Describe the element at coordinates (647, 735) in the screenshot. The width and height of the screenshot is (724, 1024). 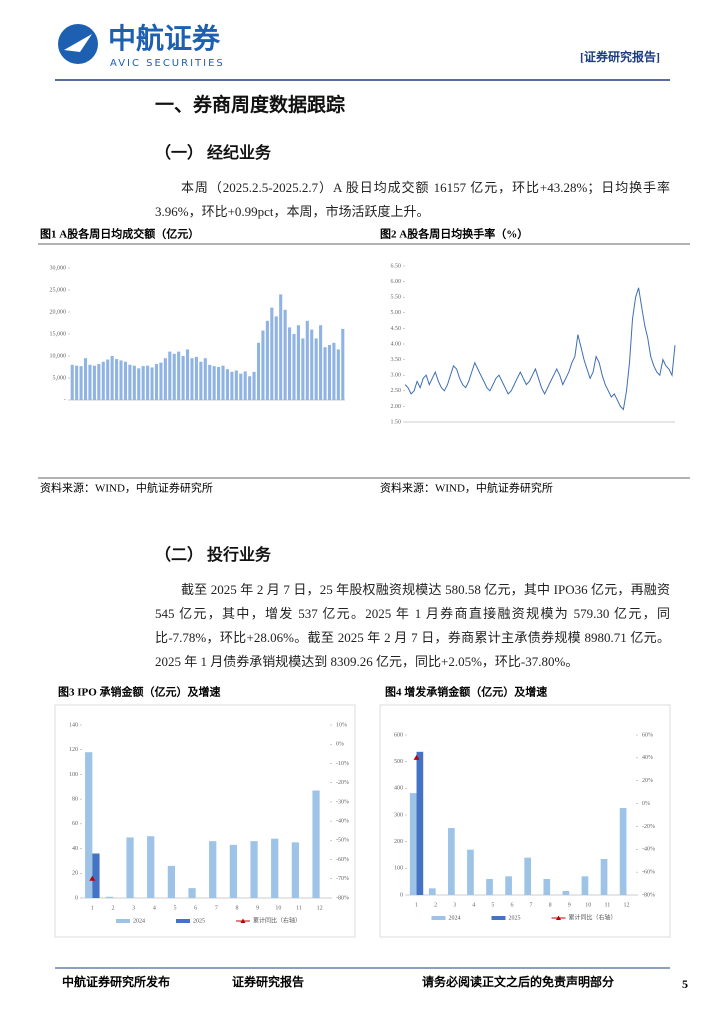
I see `y2-tick-label: 60%` at that location.